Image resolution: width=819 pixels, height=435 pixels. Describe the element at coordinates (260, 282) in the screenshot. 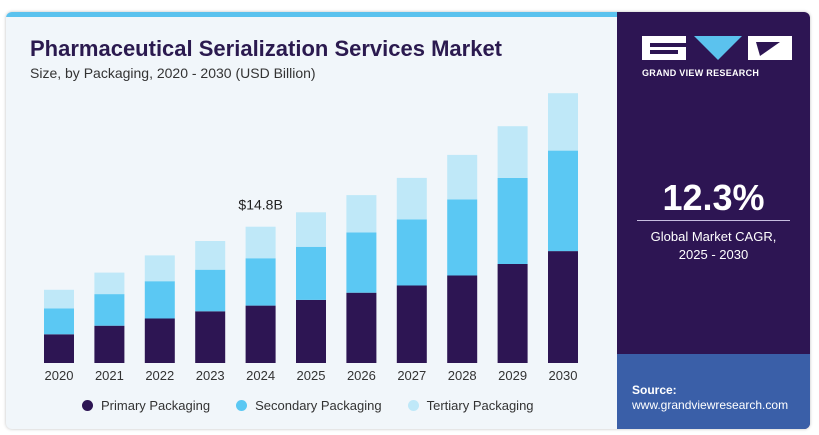

I see `bar-secondary-2024` at that location.